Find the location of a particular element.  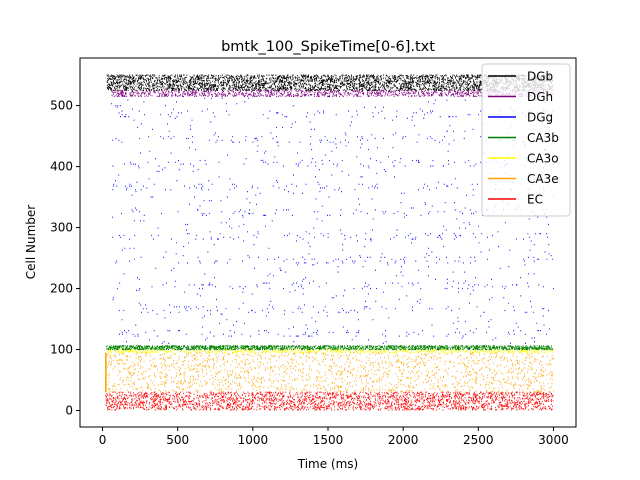

y-tick-label: 400 is located at coordinates (61, 167).